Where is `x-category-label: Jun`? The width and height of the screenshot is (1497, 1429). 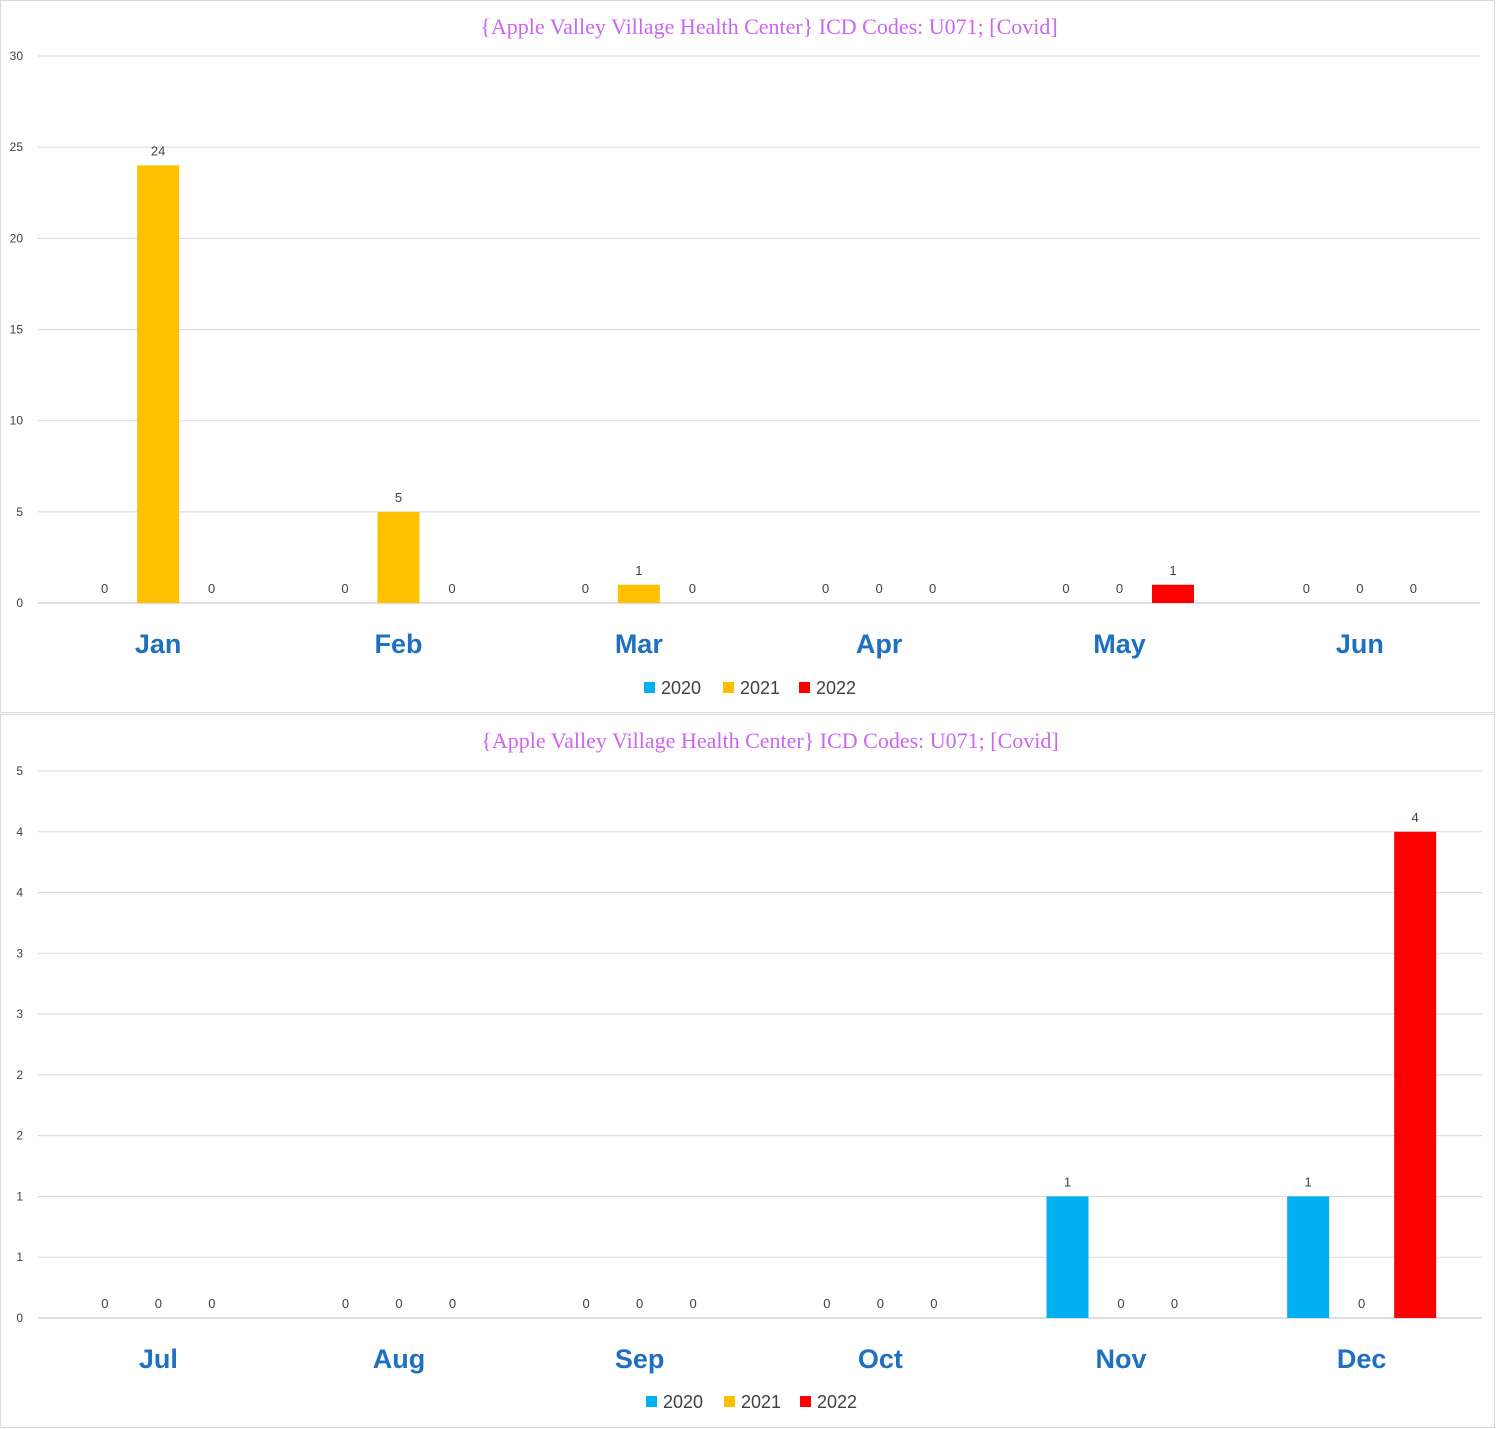
x-category-label: Jun is located at coordinates (1360, 644).